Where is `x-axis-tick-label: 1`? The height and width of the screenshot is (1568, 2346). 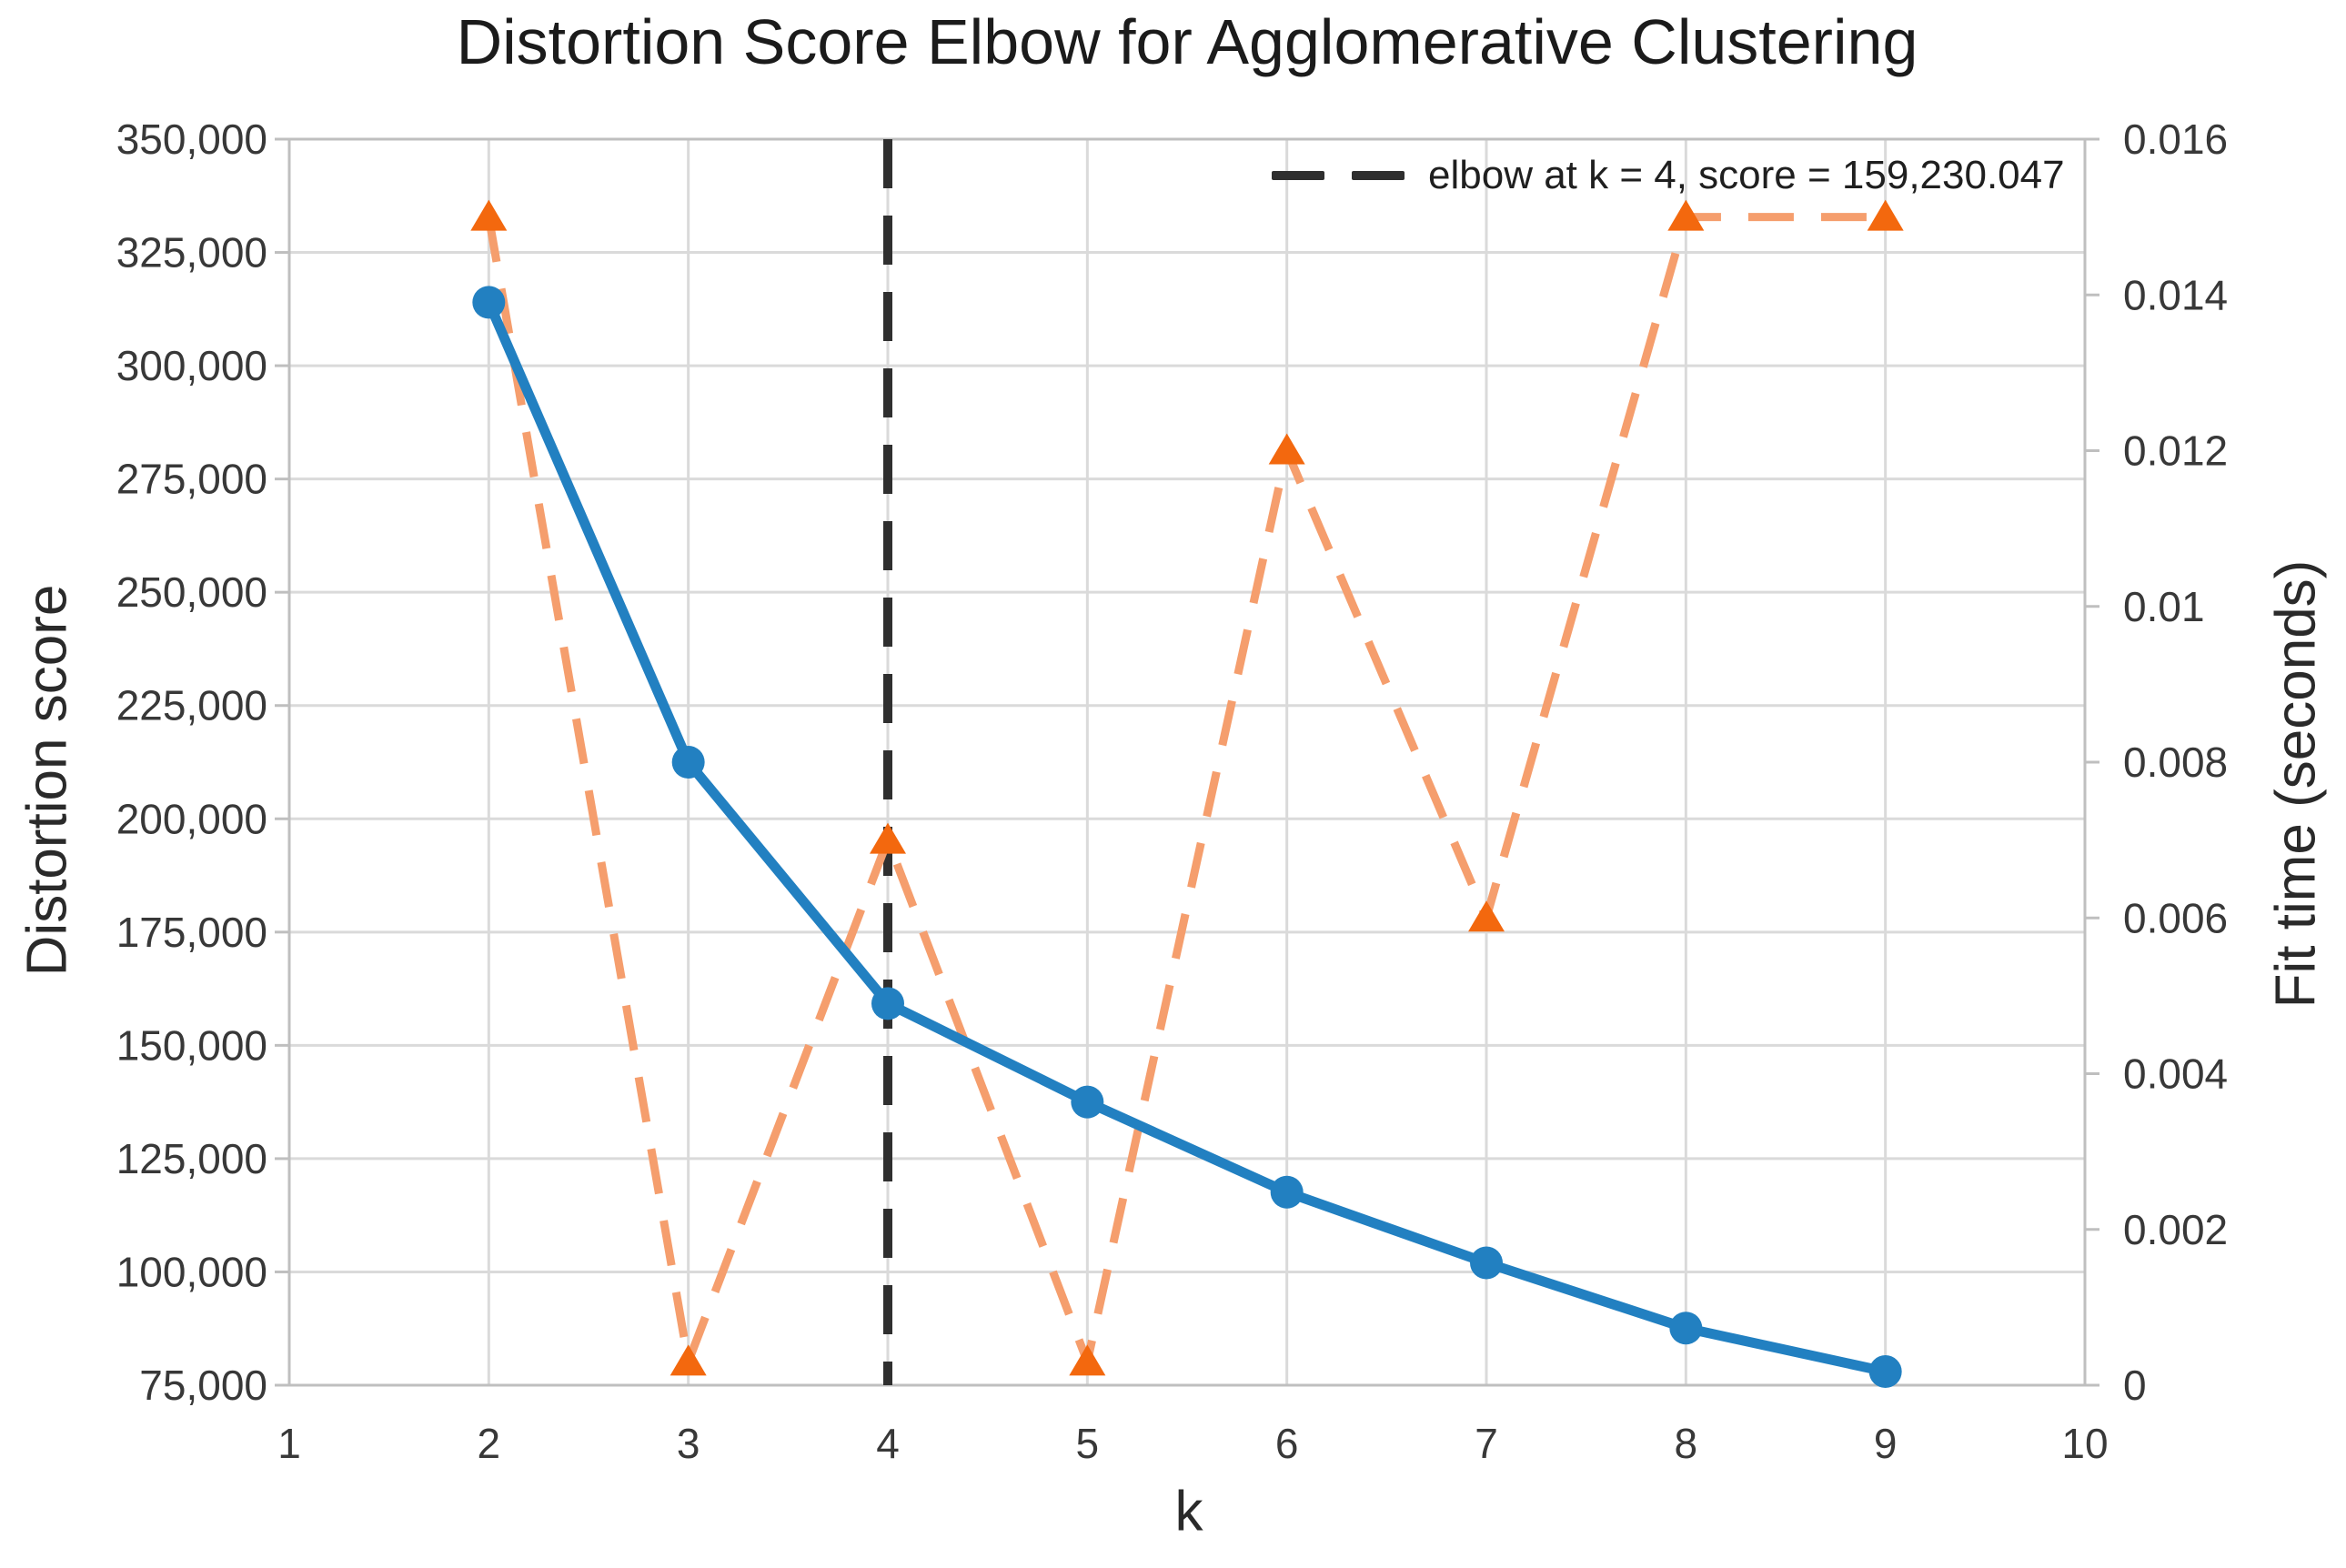
x-axis-tick-label: 1 is located at coordinates (289, 1443).